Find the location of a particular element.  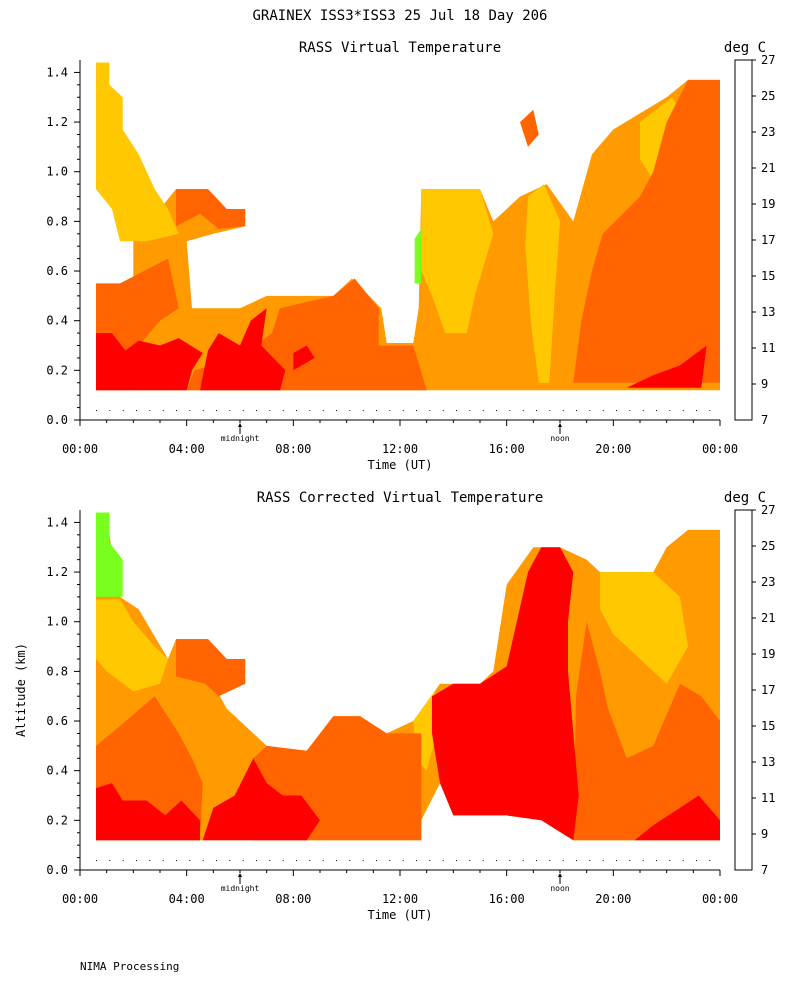

x-tick-label: 16:00 is located at coordinates (507, 899).